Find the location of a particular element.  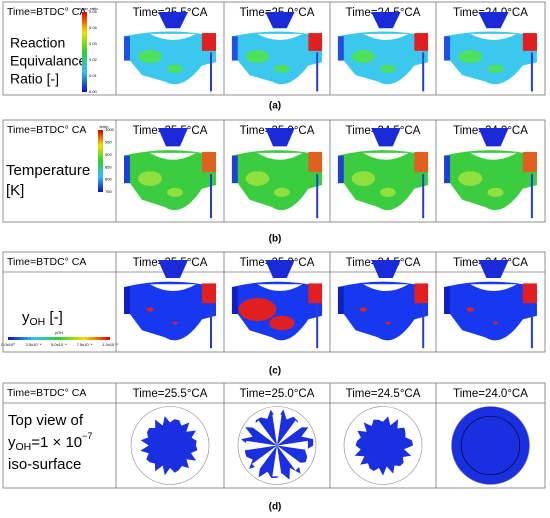

colorbar-tick: 0.04 is located at coordinates (93, 27).